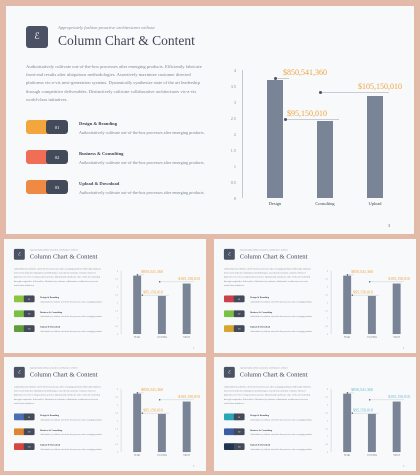 This screenshot has height=475, width=420. I want to click on y-tick-label: 1, so click(327, 318).